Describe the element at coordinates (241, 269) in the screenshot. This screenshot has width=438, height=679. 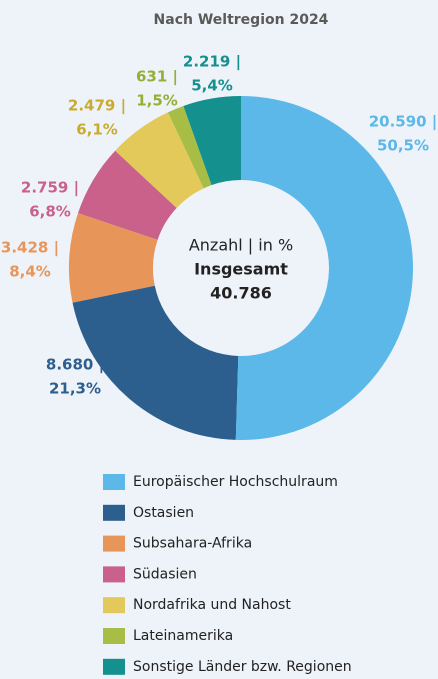
I see `center-label: Insgesamt` at that location.